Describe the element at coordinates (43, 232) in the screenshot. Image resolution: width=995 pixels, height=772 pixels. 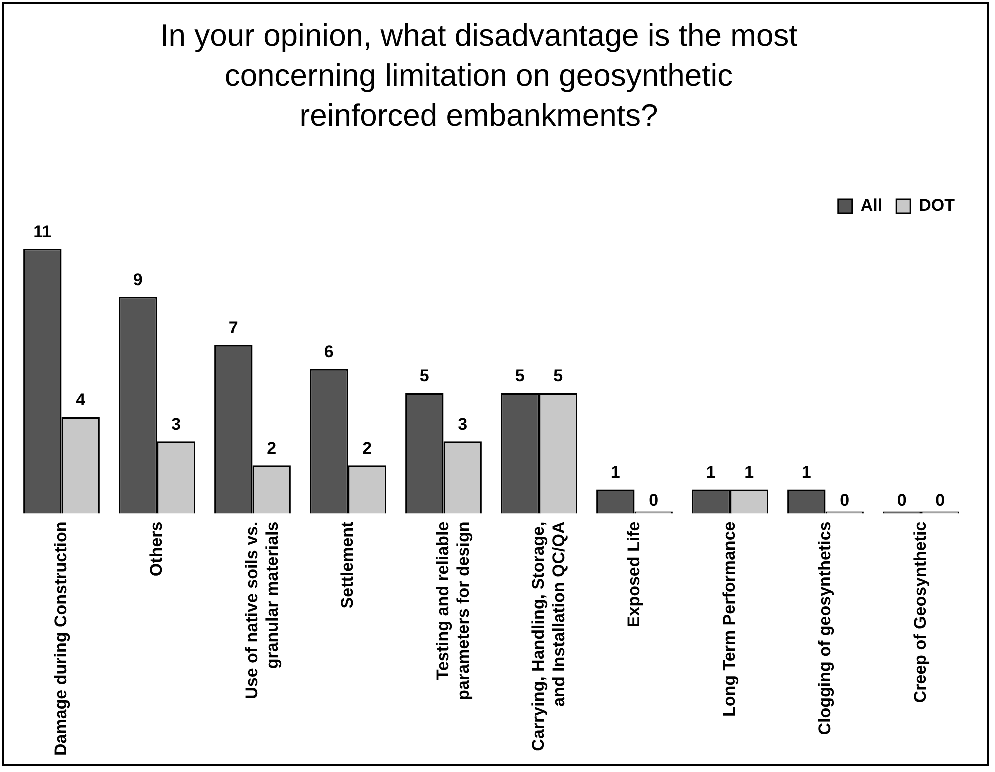
I see `data-label: 11` at that location.